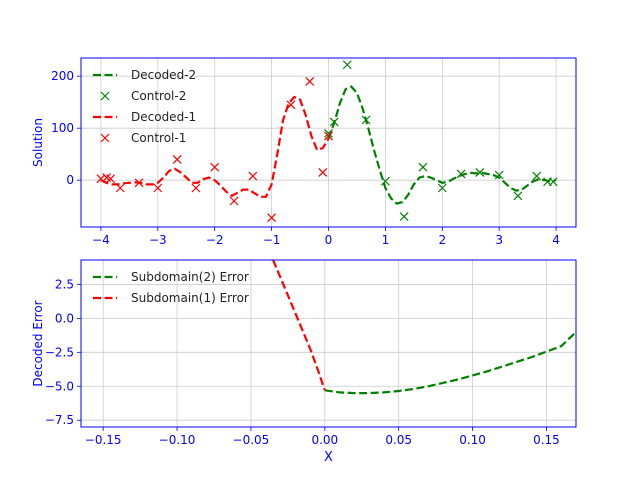  What do you see at coordinates (424, 327) in the screenshot?
I see `plot-area` at bounding box center [424, 327].